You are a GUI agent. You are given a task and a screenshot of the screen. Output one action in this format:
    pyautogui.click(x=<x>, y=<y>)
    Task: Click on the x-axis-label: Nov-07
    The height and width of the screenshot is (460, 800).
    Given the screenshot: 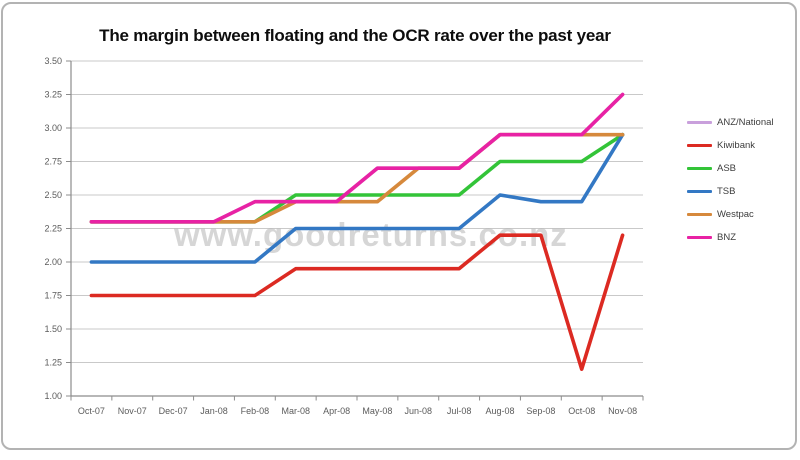 What is the action you would take?
    pyautogui.click(x=132, y=411)
    